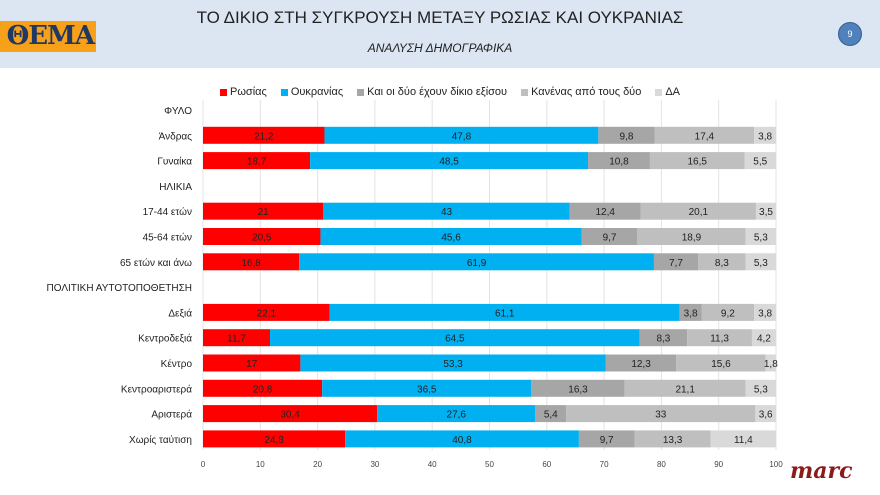 This screenshot has width=880, height=495. I want to click on x-tick-label: 20, so click(317, 464).